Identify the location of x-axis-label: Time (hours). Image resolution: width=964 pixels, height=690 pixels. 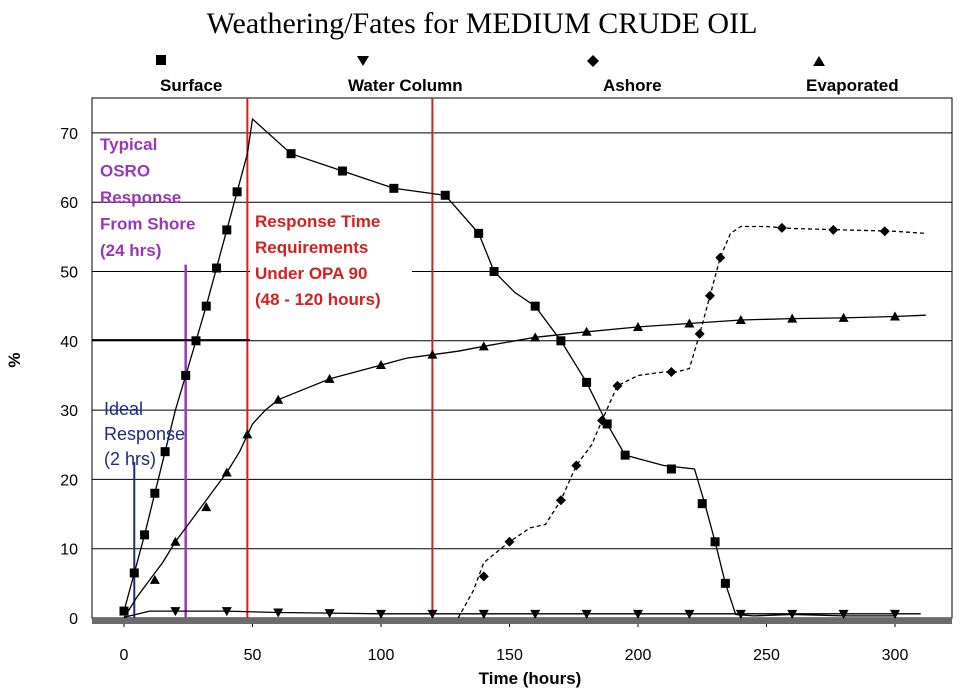
(530, 678).